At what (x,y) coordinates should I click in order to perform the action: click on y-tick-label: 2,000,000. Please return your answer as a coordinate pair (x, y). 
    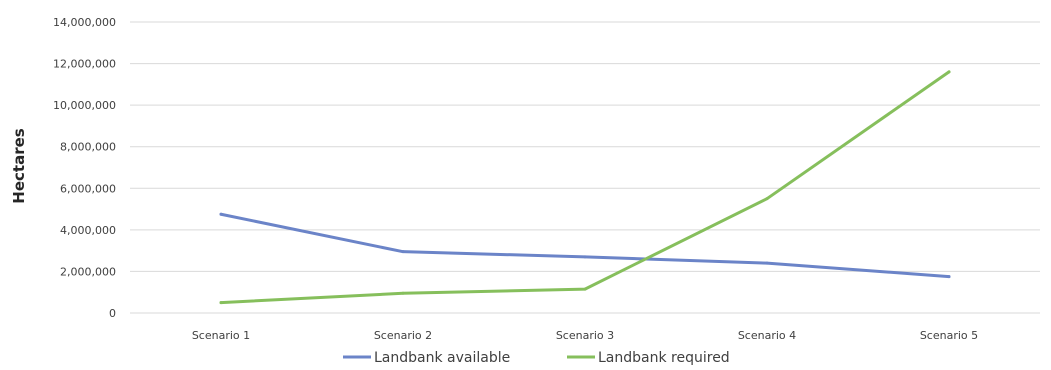
    Looking at the image, I should click on (88, 271).